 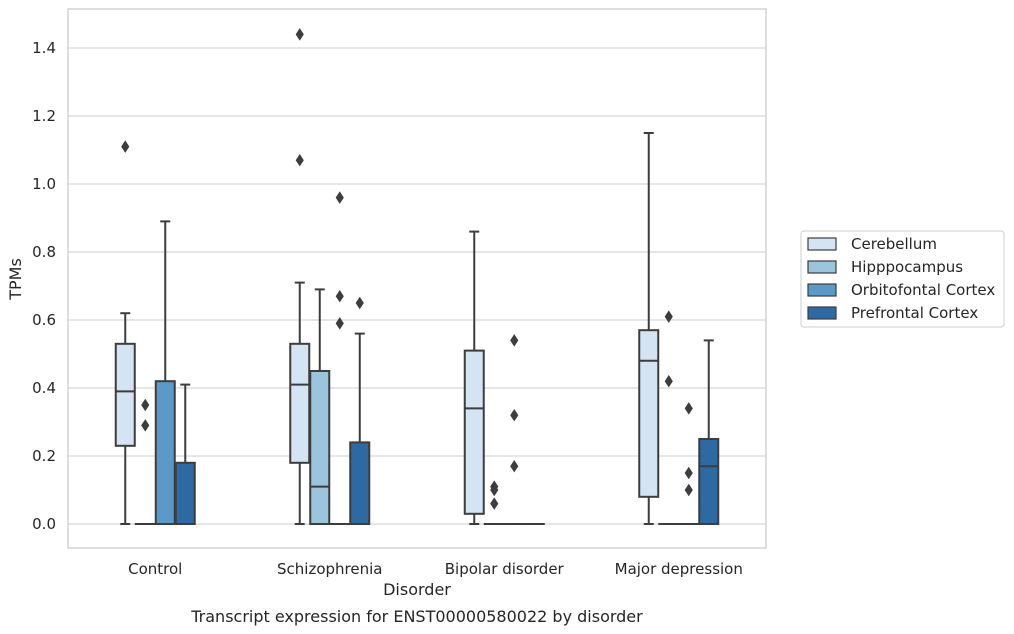 I want to click on x-tick-label: Major depression, so click(x=679, y=569).